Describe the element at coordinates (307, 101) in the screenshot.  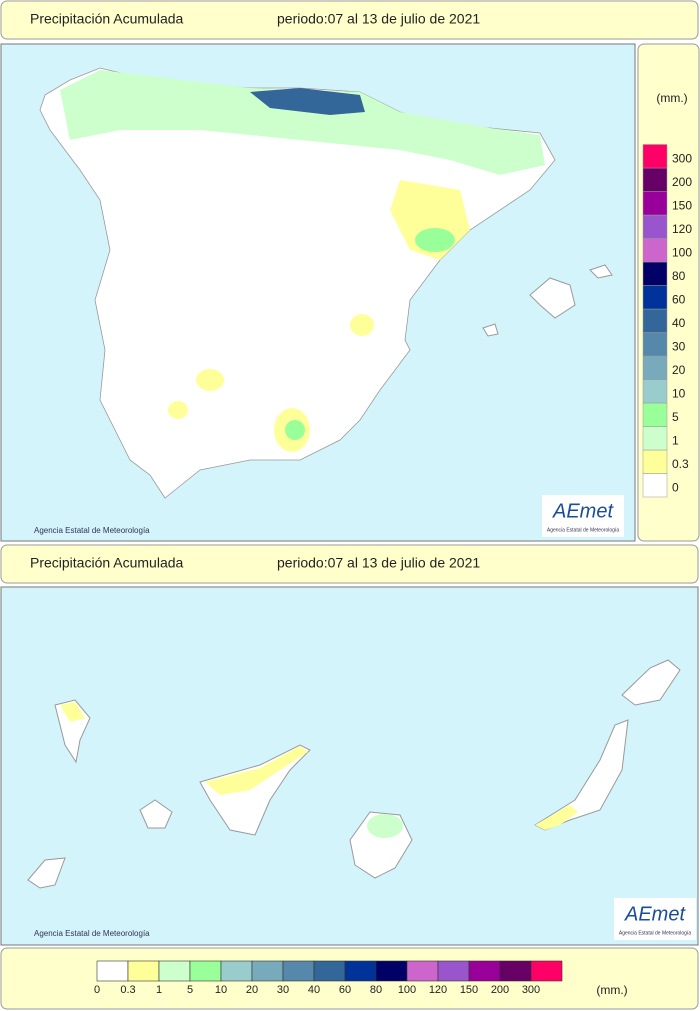
I see `rain-north-heavy` at that location.